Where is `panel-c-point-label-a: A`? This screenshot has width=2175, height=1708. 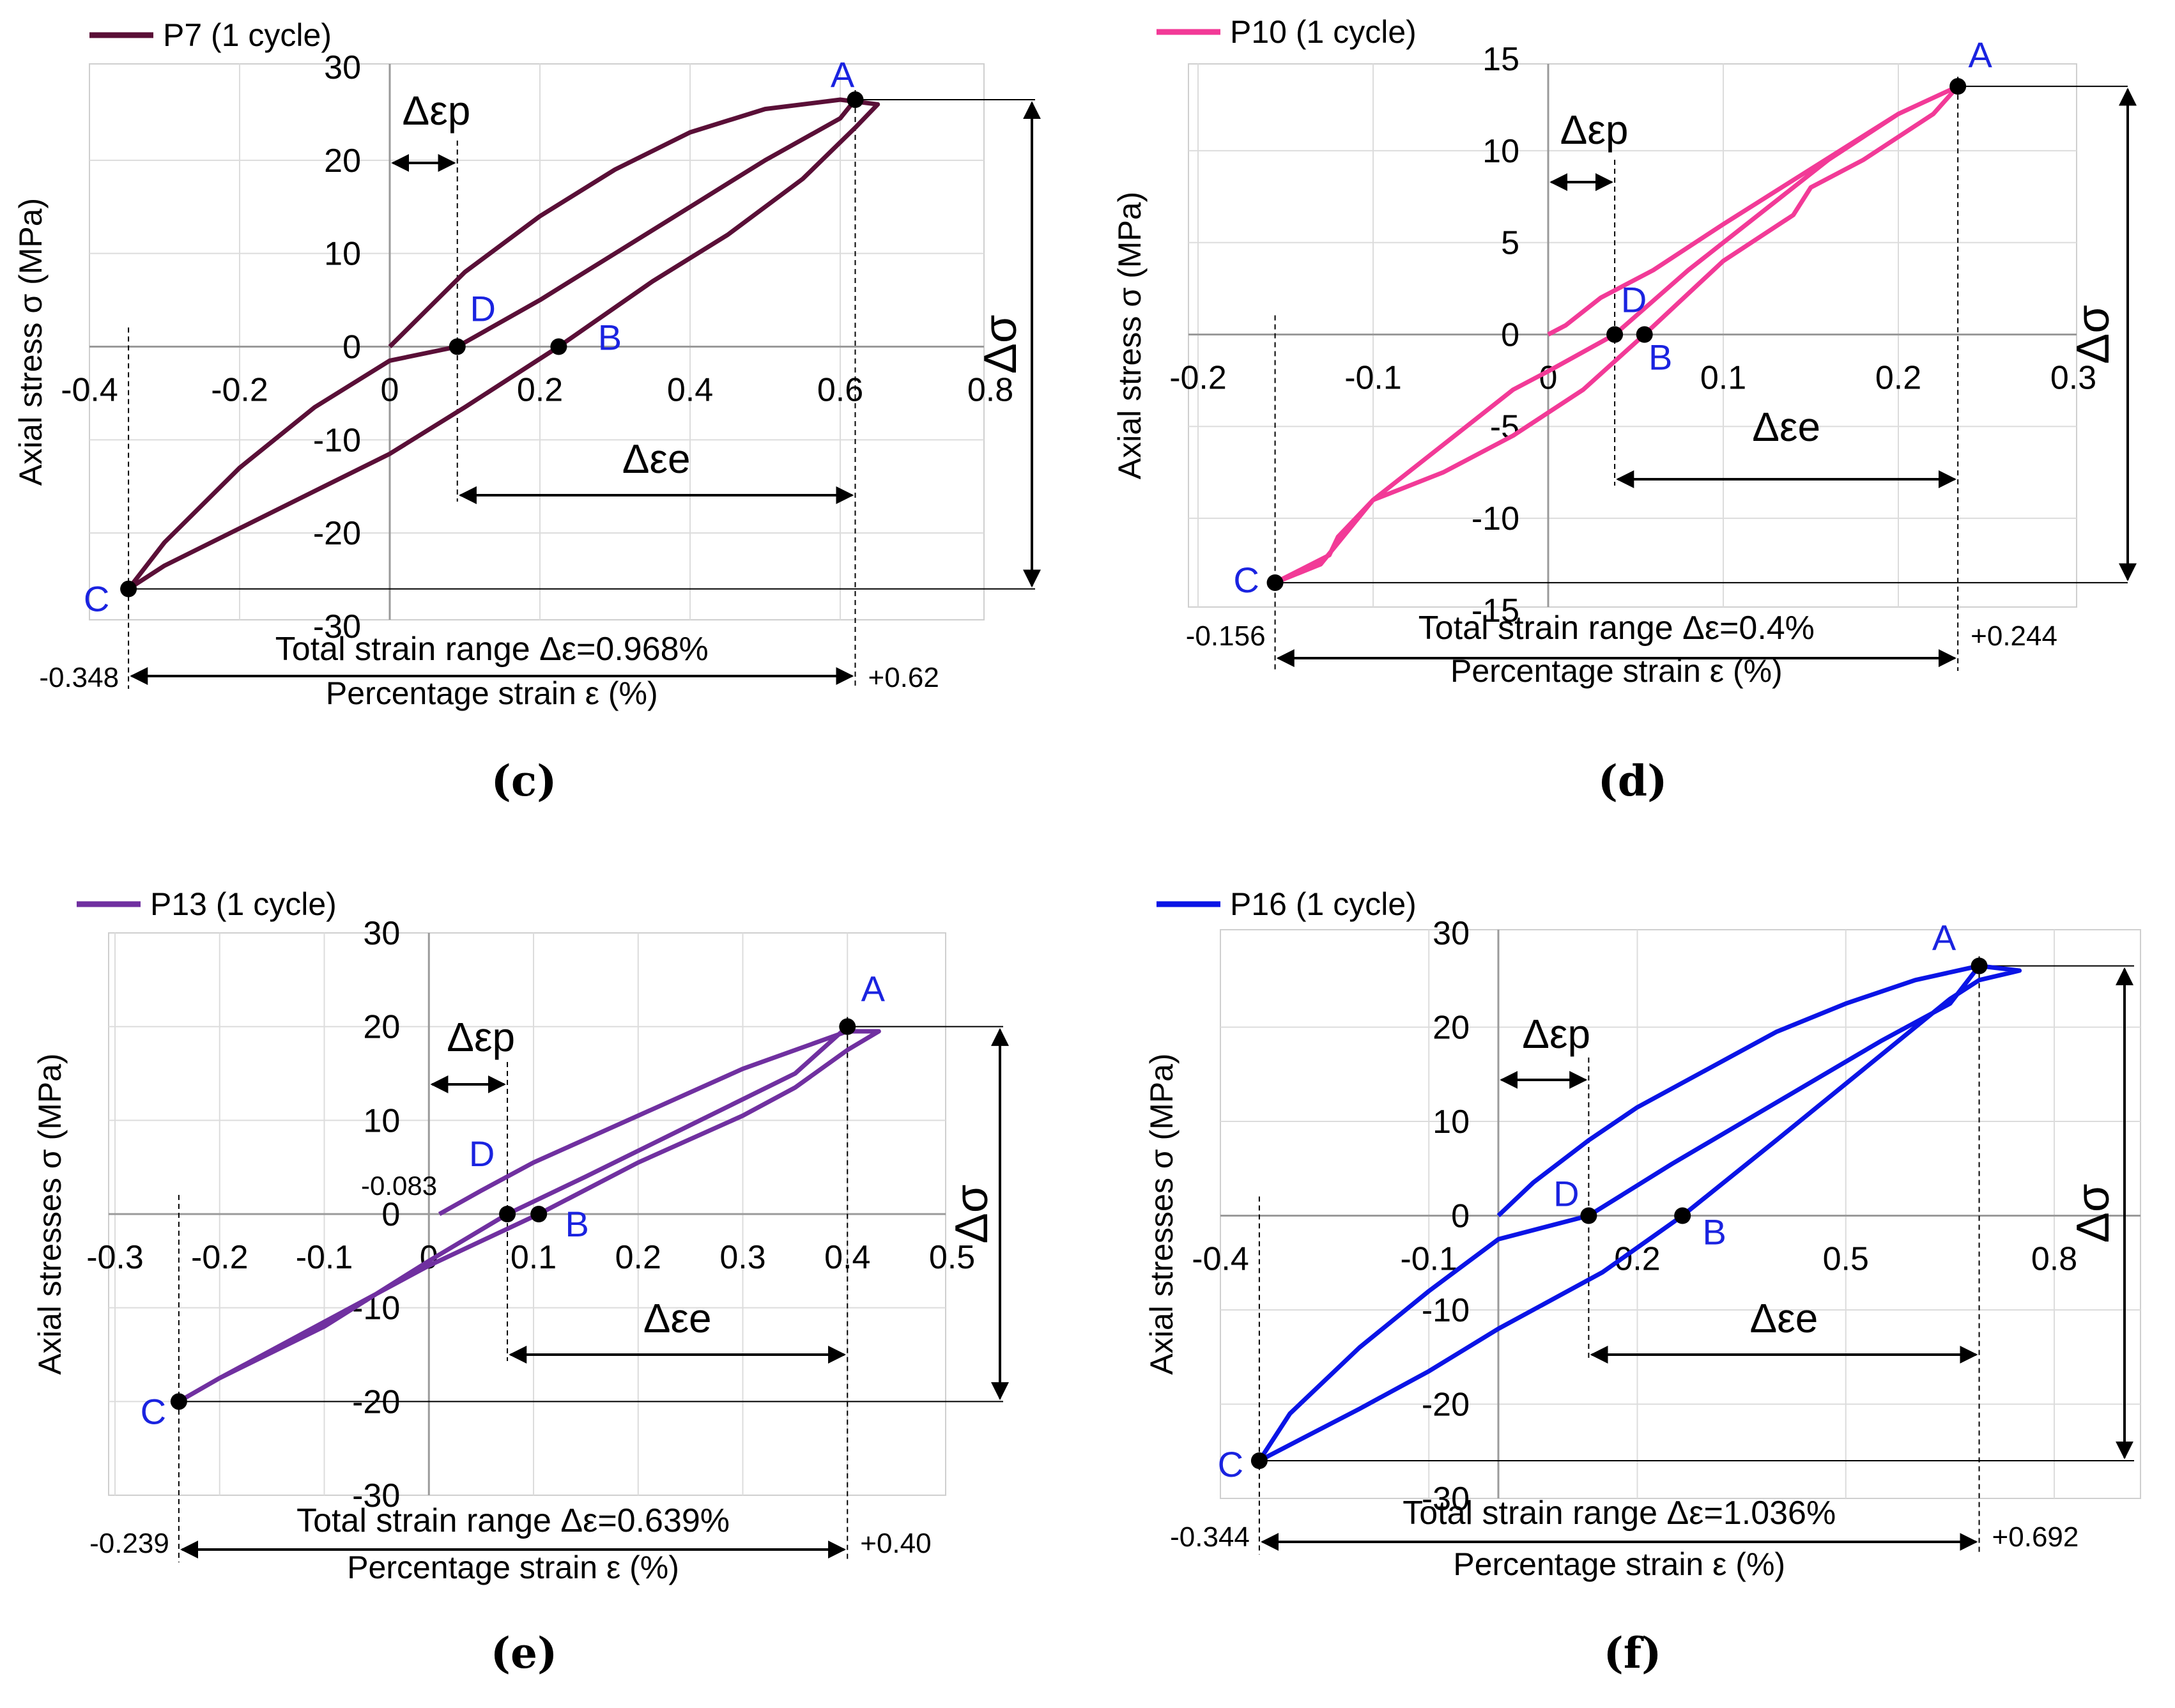 panel-c-point-label-a: A is located at coordinates (843, 74).